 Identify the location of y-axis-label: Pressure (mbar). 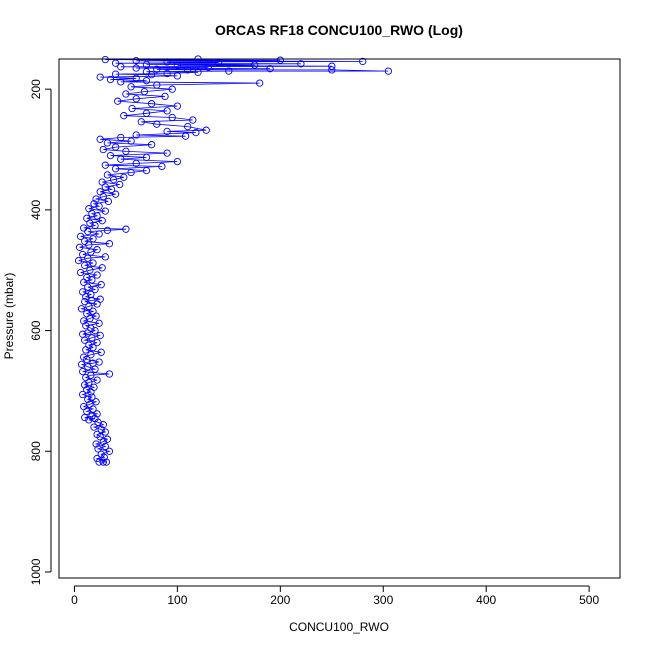
(9, 316).